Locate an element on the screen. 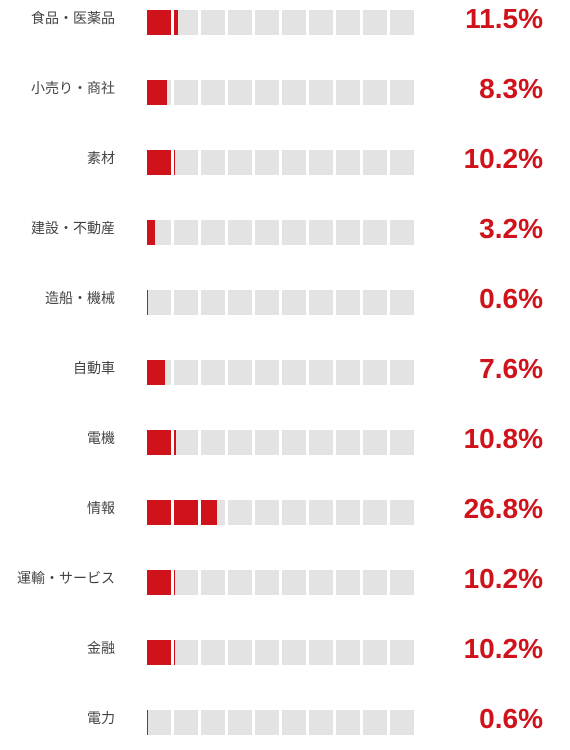 This screenshot has width=570, height=750. category-label: 金融 is located at coordinates (101, 649).